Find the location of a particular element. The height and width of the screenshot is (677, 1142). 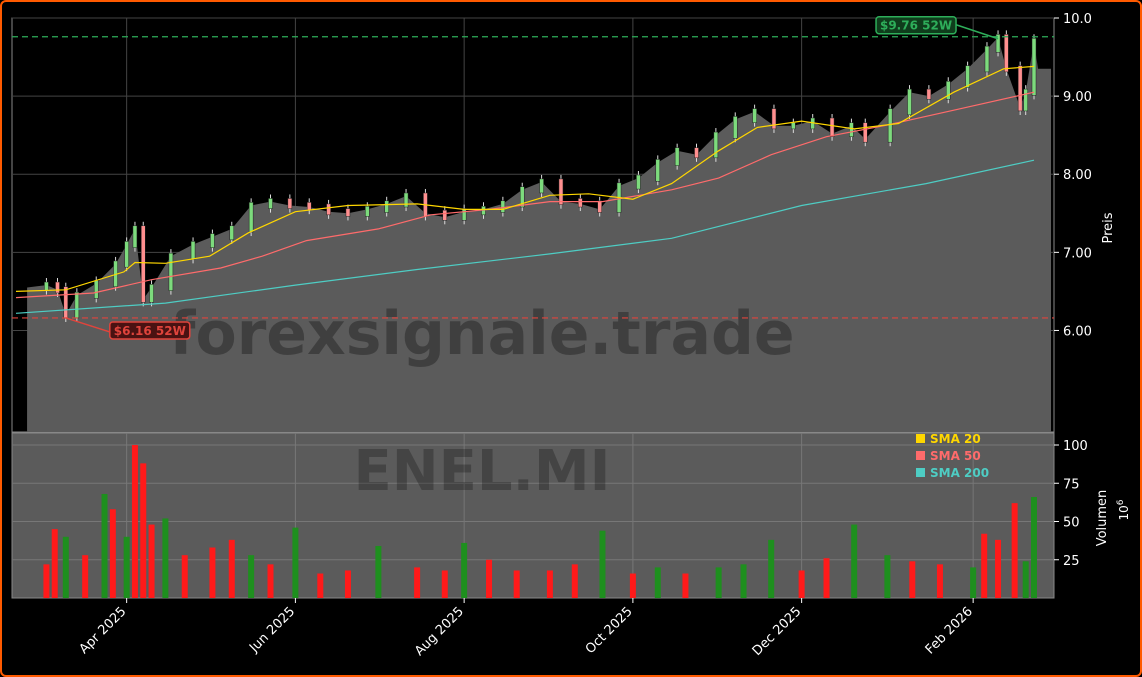

low-52w-label-box is located at coordinates (150, 330).